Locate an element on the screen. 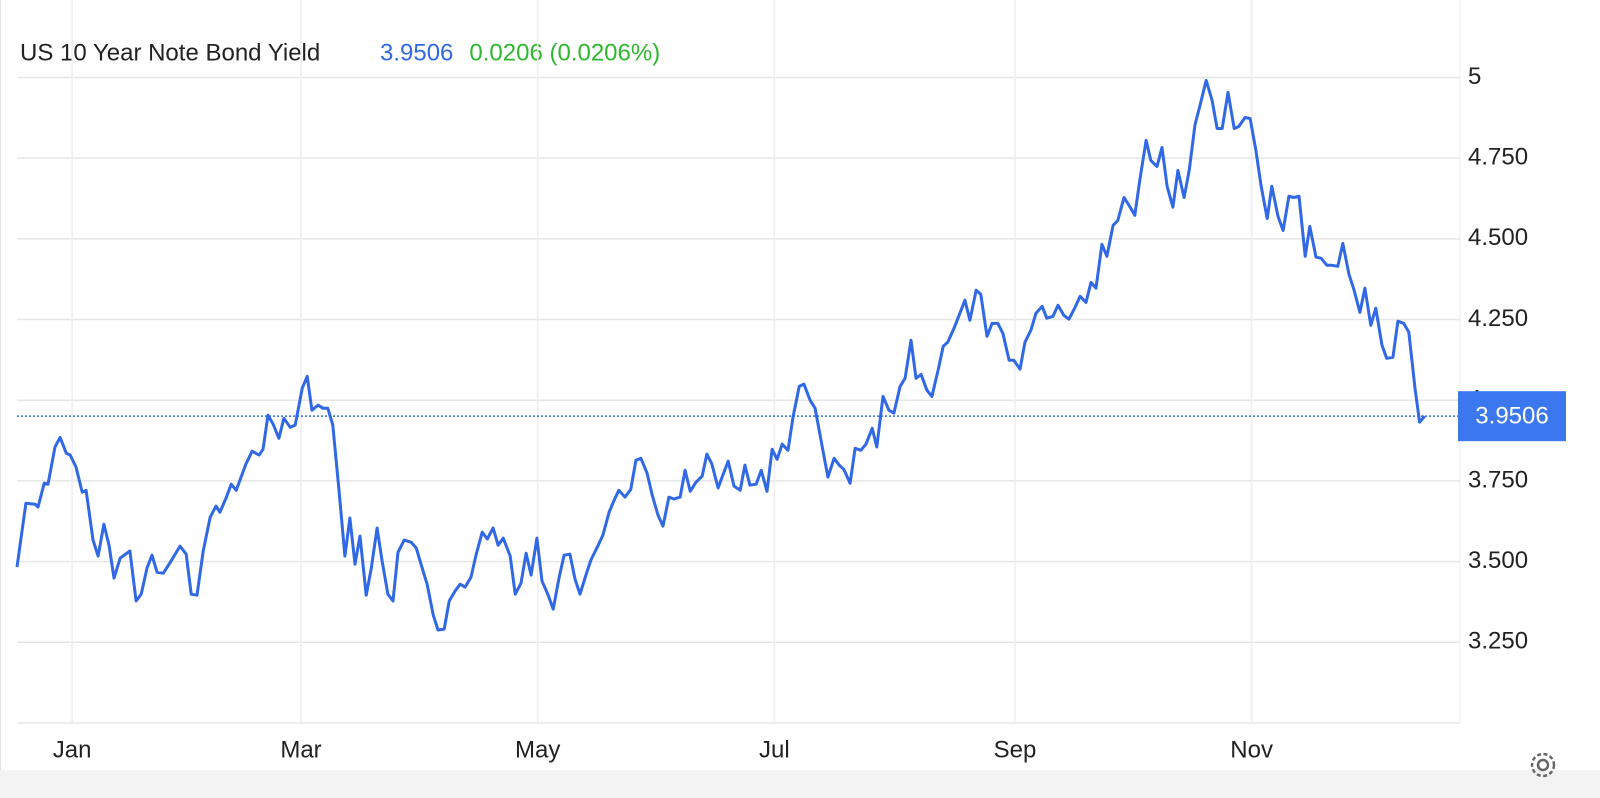 This screenshot has width=1600, height=798. chart-title: US 10 Year Note Bond Yield is located at coordinates (170, 52).